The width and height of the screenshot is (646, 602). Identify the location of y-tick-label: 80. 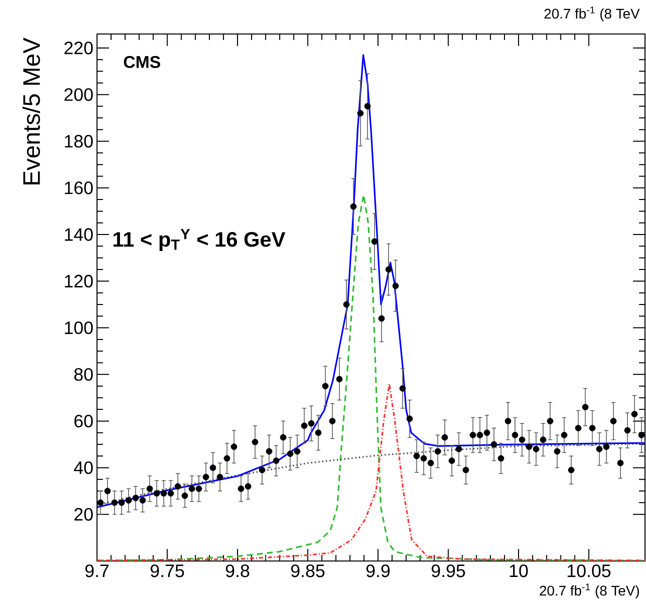
(83, 374).